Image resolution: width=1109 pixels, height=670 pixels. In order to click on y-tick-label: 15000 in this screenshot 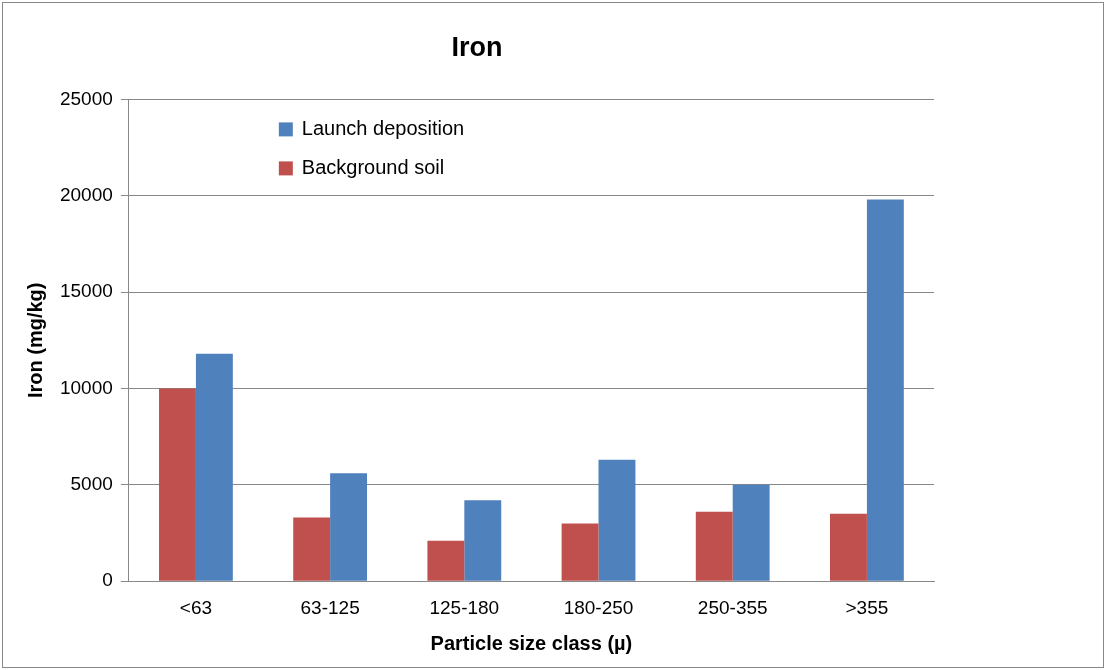, I will do `click(86, 291)`.